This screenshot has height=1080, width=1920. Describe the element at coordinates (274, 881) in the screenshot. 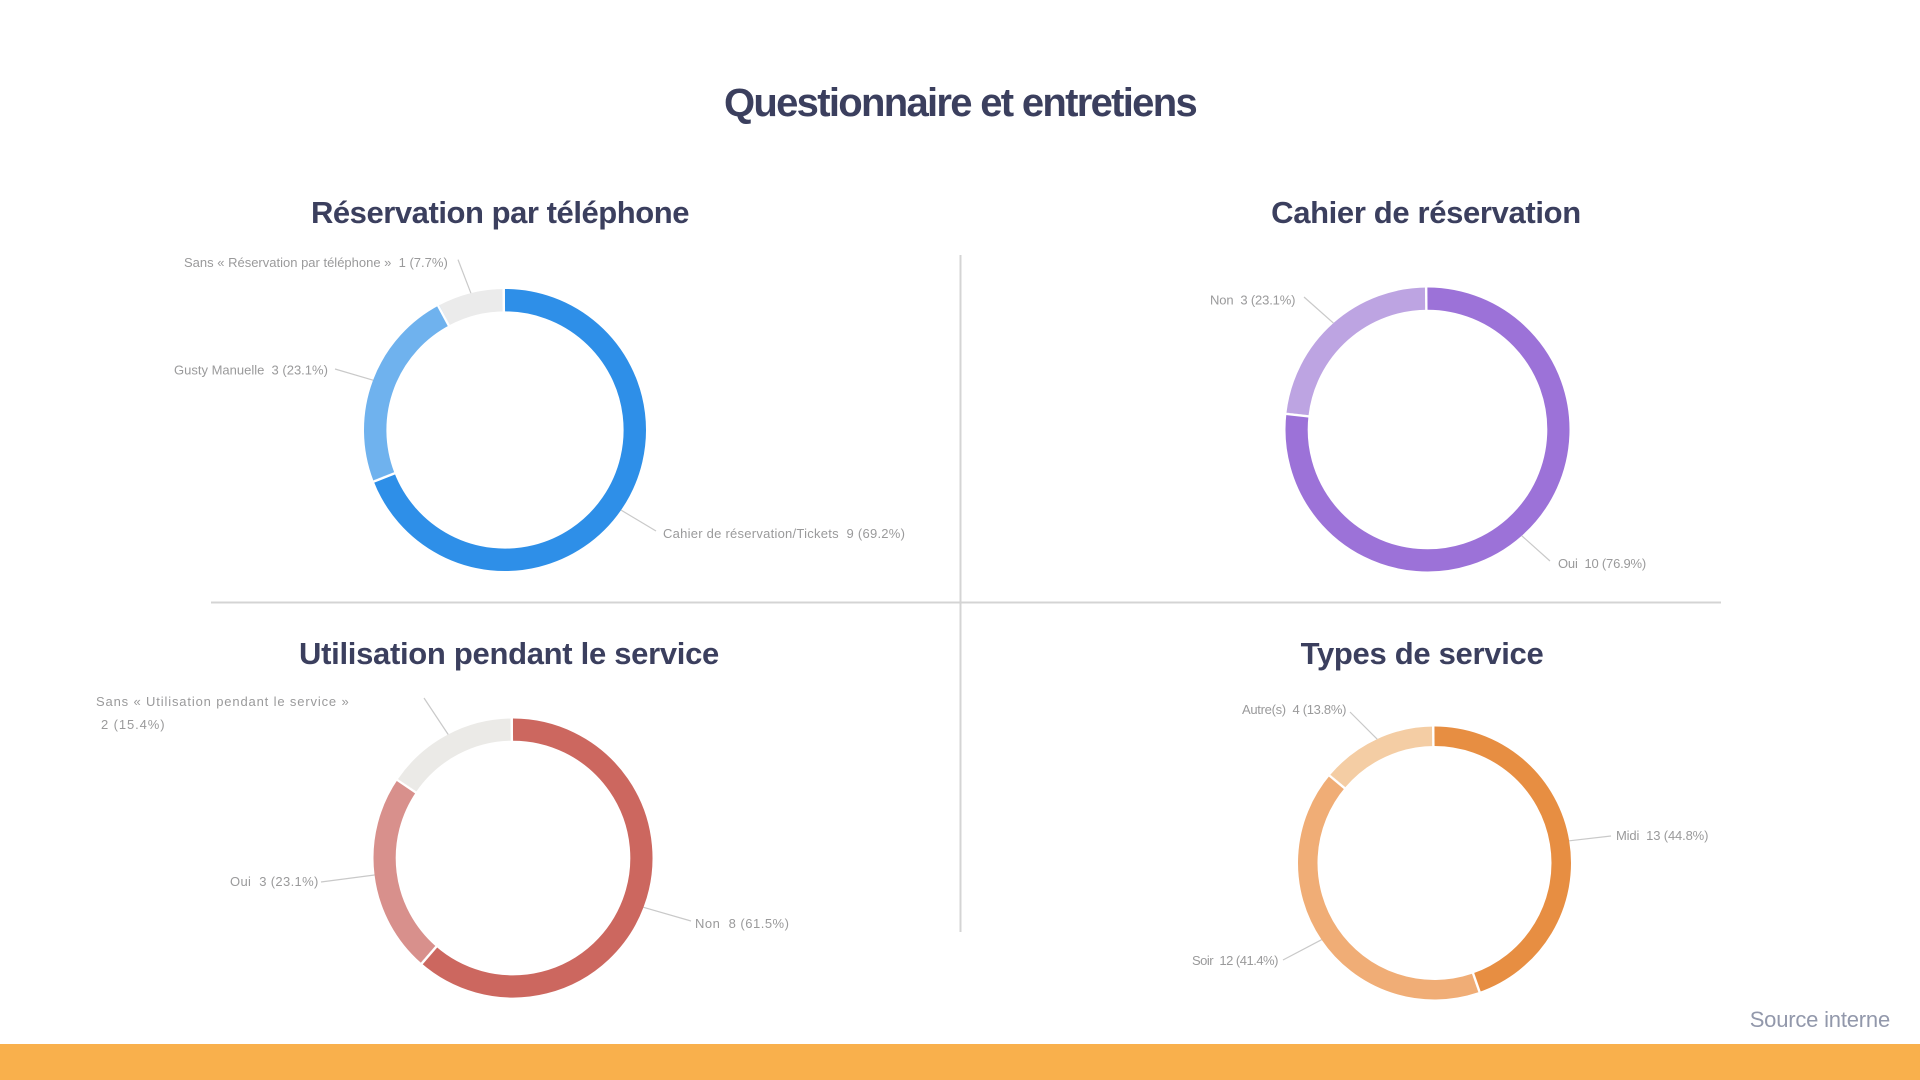

I see `svg-text: Oui 3 (23.1%)` at that location.